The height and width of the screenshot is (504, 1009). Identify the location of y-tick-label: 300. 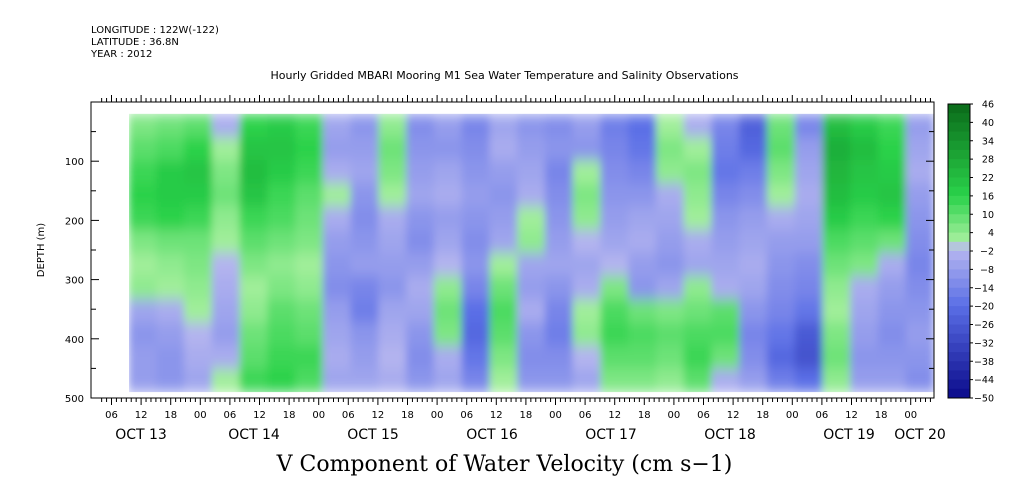
(74, 281).